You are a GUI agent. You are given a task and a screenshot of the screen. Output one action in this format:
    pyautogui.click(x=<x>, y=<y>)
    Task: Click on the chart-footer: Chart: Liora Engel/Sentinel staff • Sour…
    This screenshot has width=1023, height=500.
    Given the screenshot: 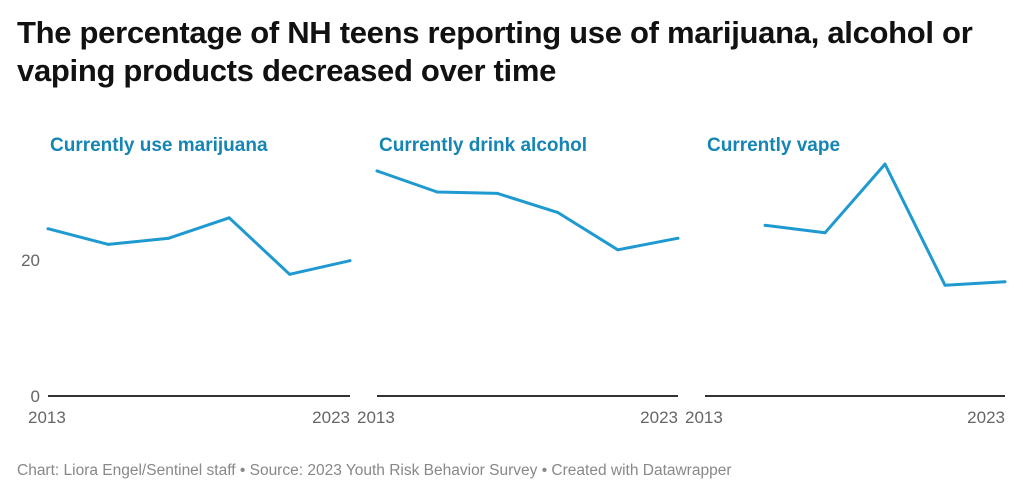 What is the action you would take?
    pyautogui.click(x=374, y=470)
    